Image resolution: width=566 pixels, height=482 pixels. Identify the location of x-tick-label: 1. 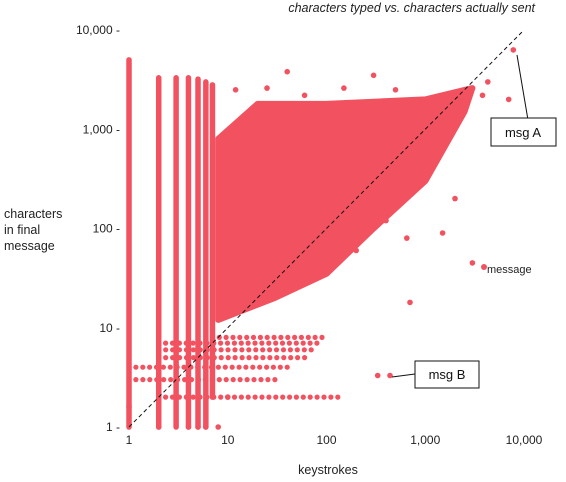
(129, 440).